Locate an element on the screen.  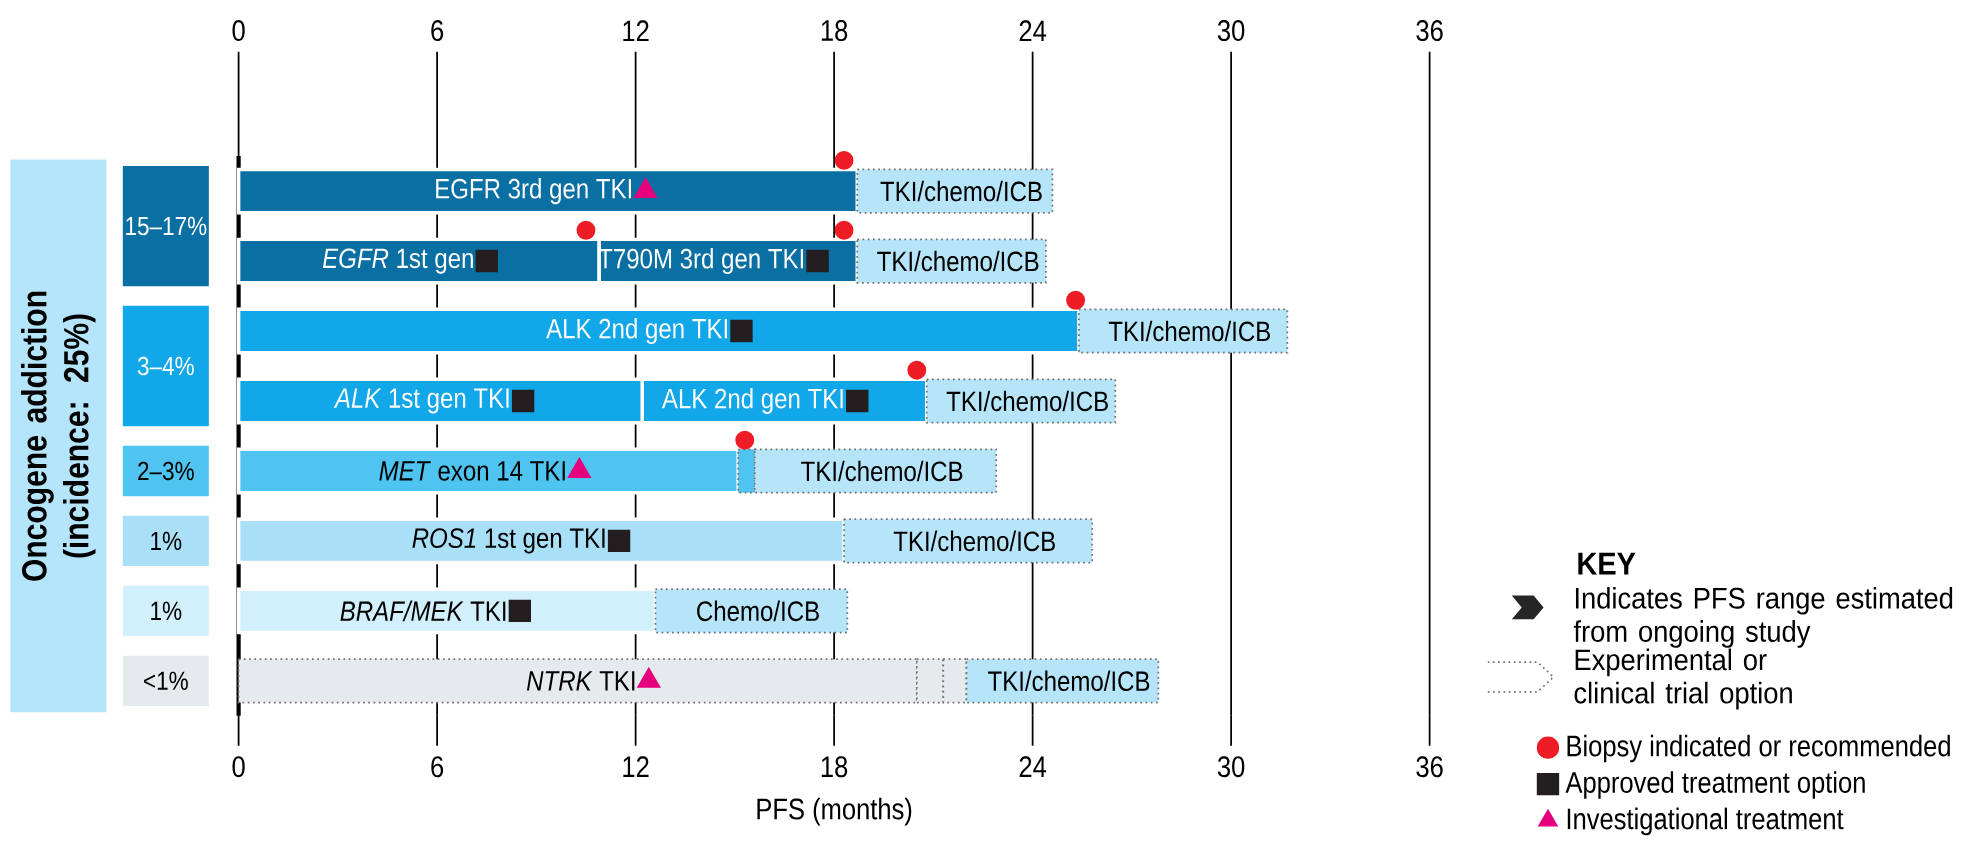
x2-tick-label: 36 is located at coordinates (1429, 31).